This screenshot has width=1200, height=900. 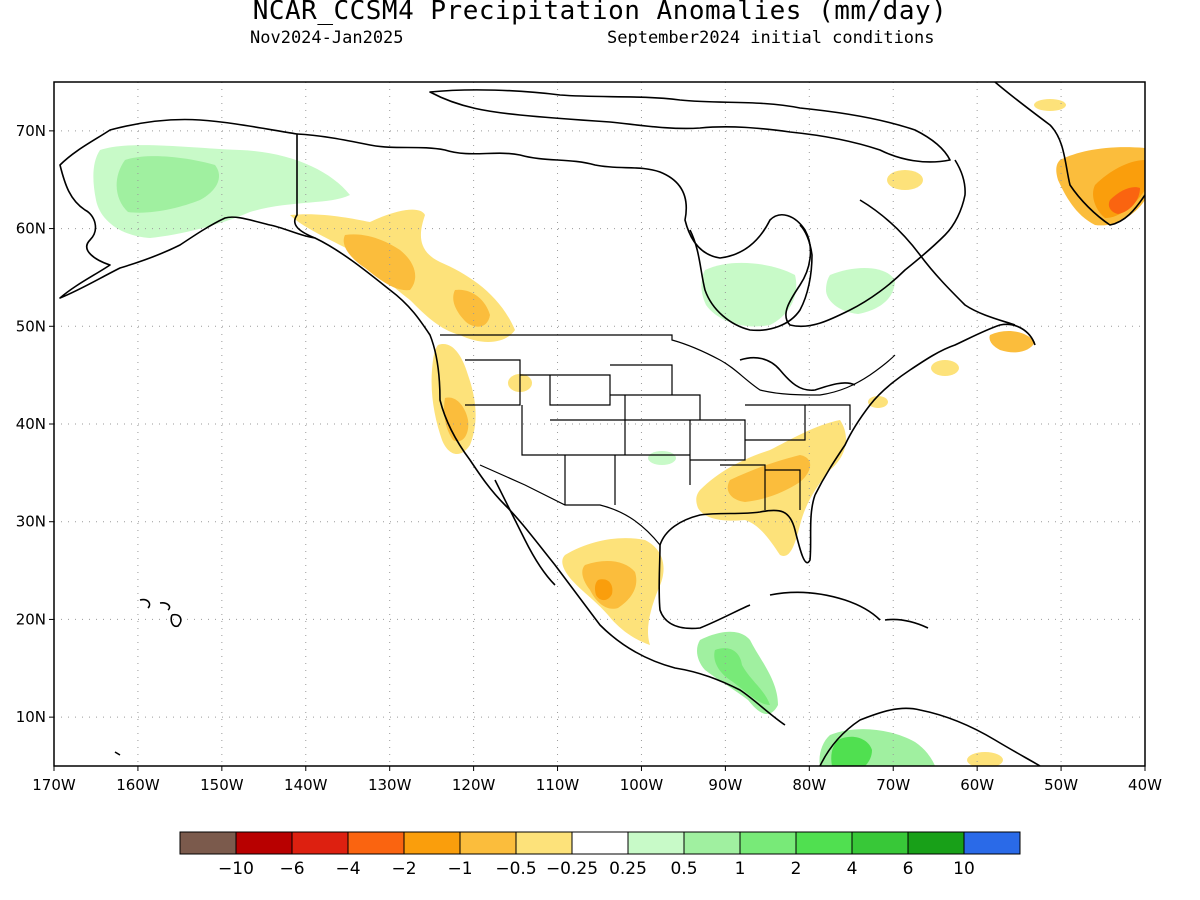 I want to click on dry-anomaly-new-england, so click(x=878, y=402).